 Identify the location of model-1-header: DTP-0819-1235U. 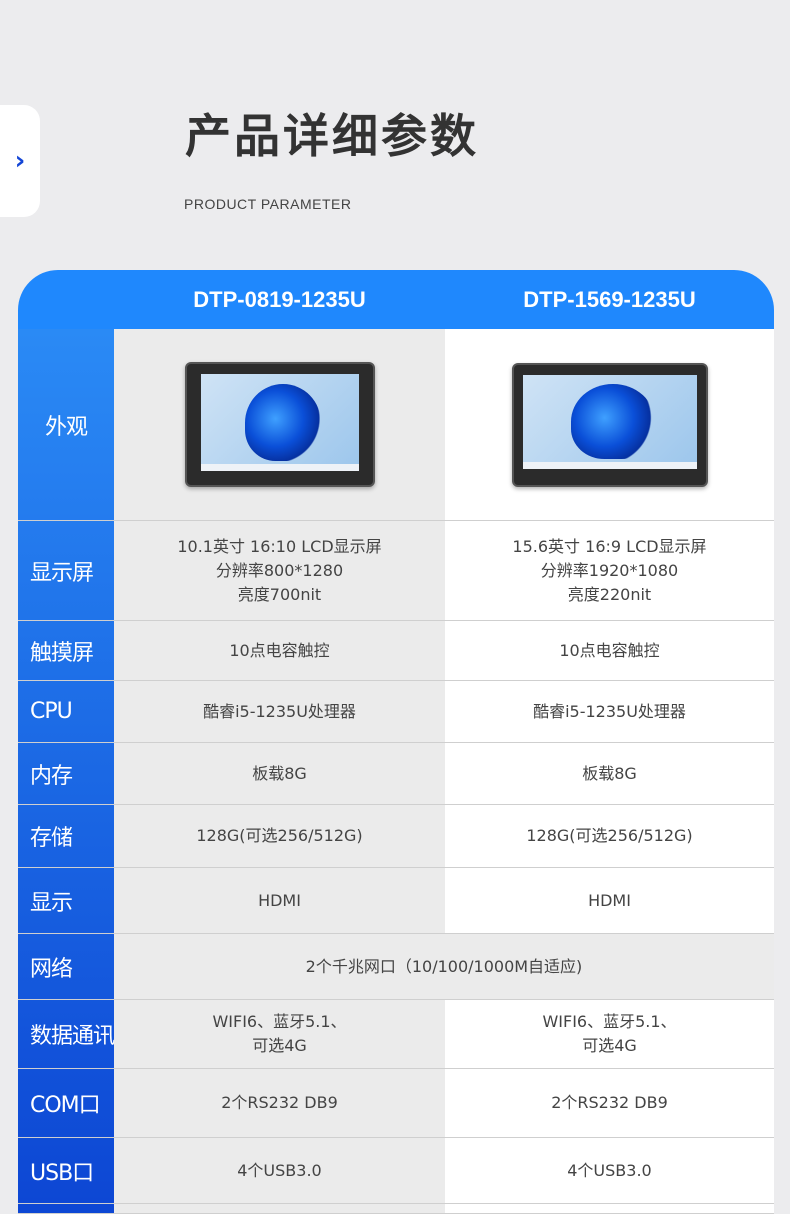
(279, 299).